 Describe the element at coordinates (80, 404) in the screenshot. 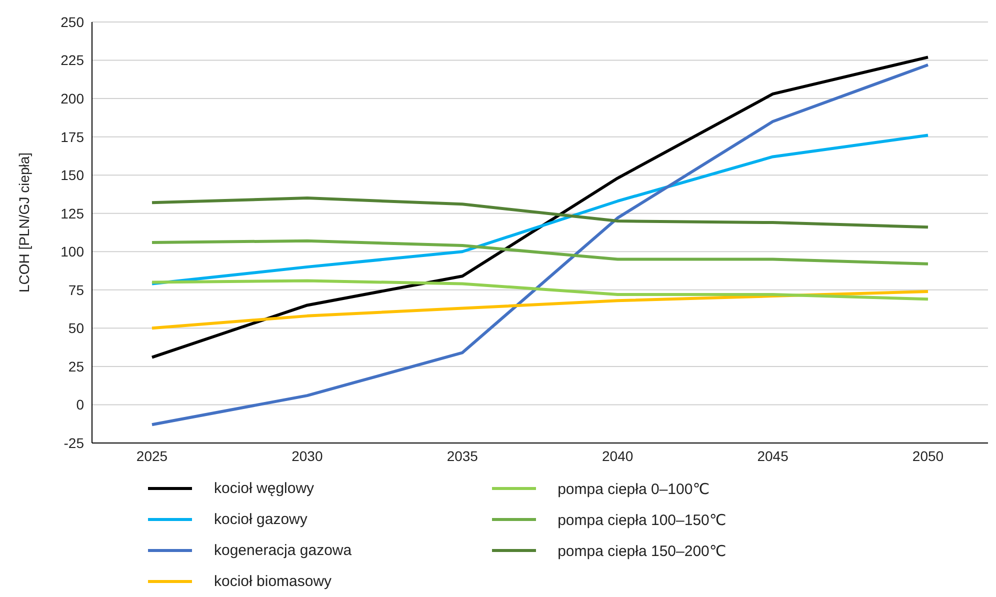

I see `y-tick-label: 0` at that location.